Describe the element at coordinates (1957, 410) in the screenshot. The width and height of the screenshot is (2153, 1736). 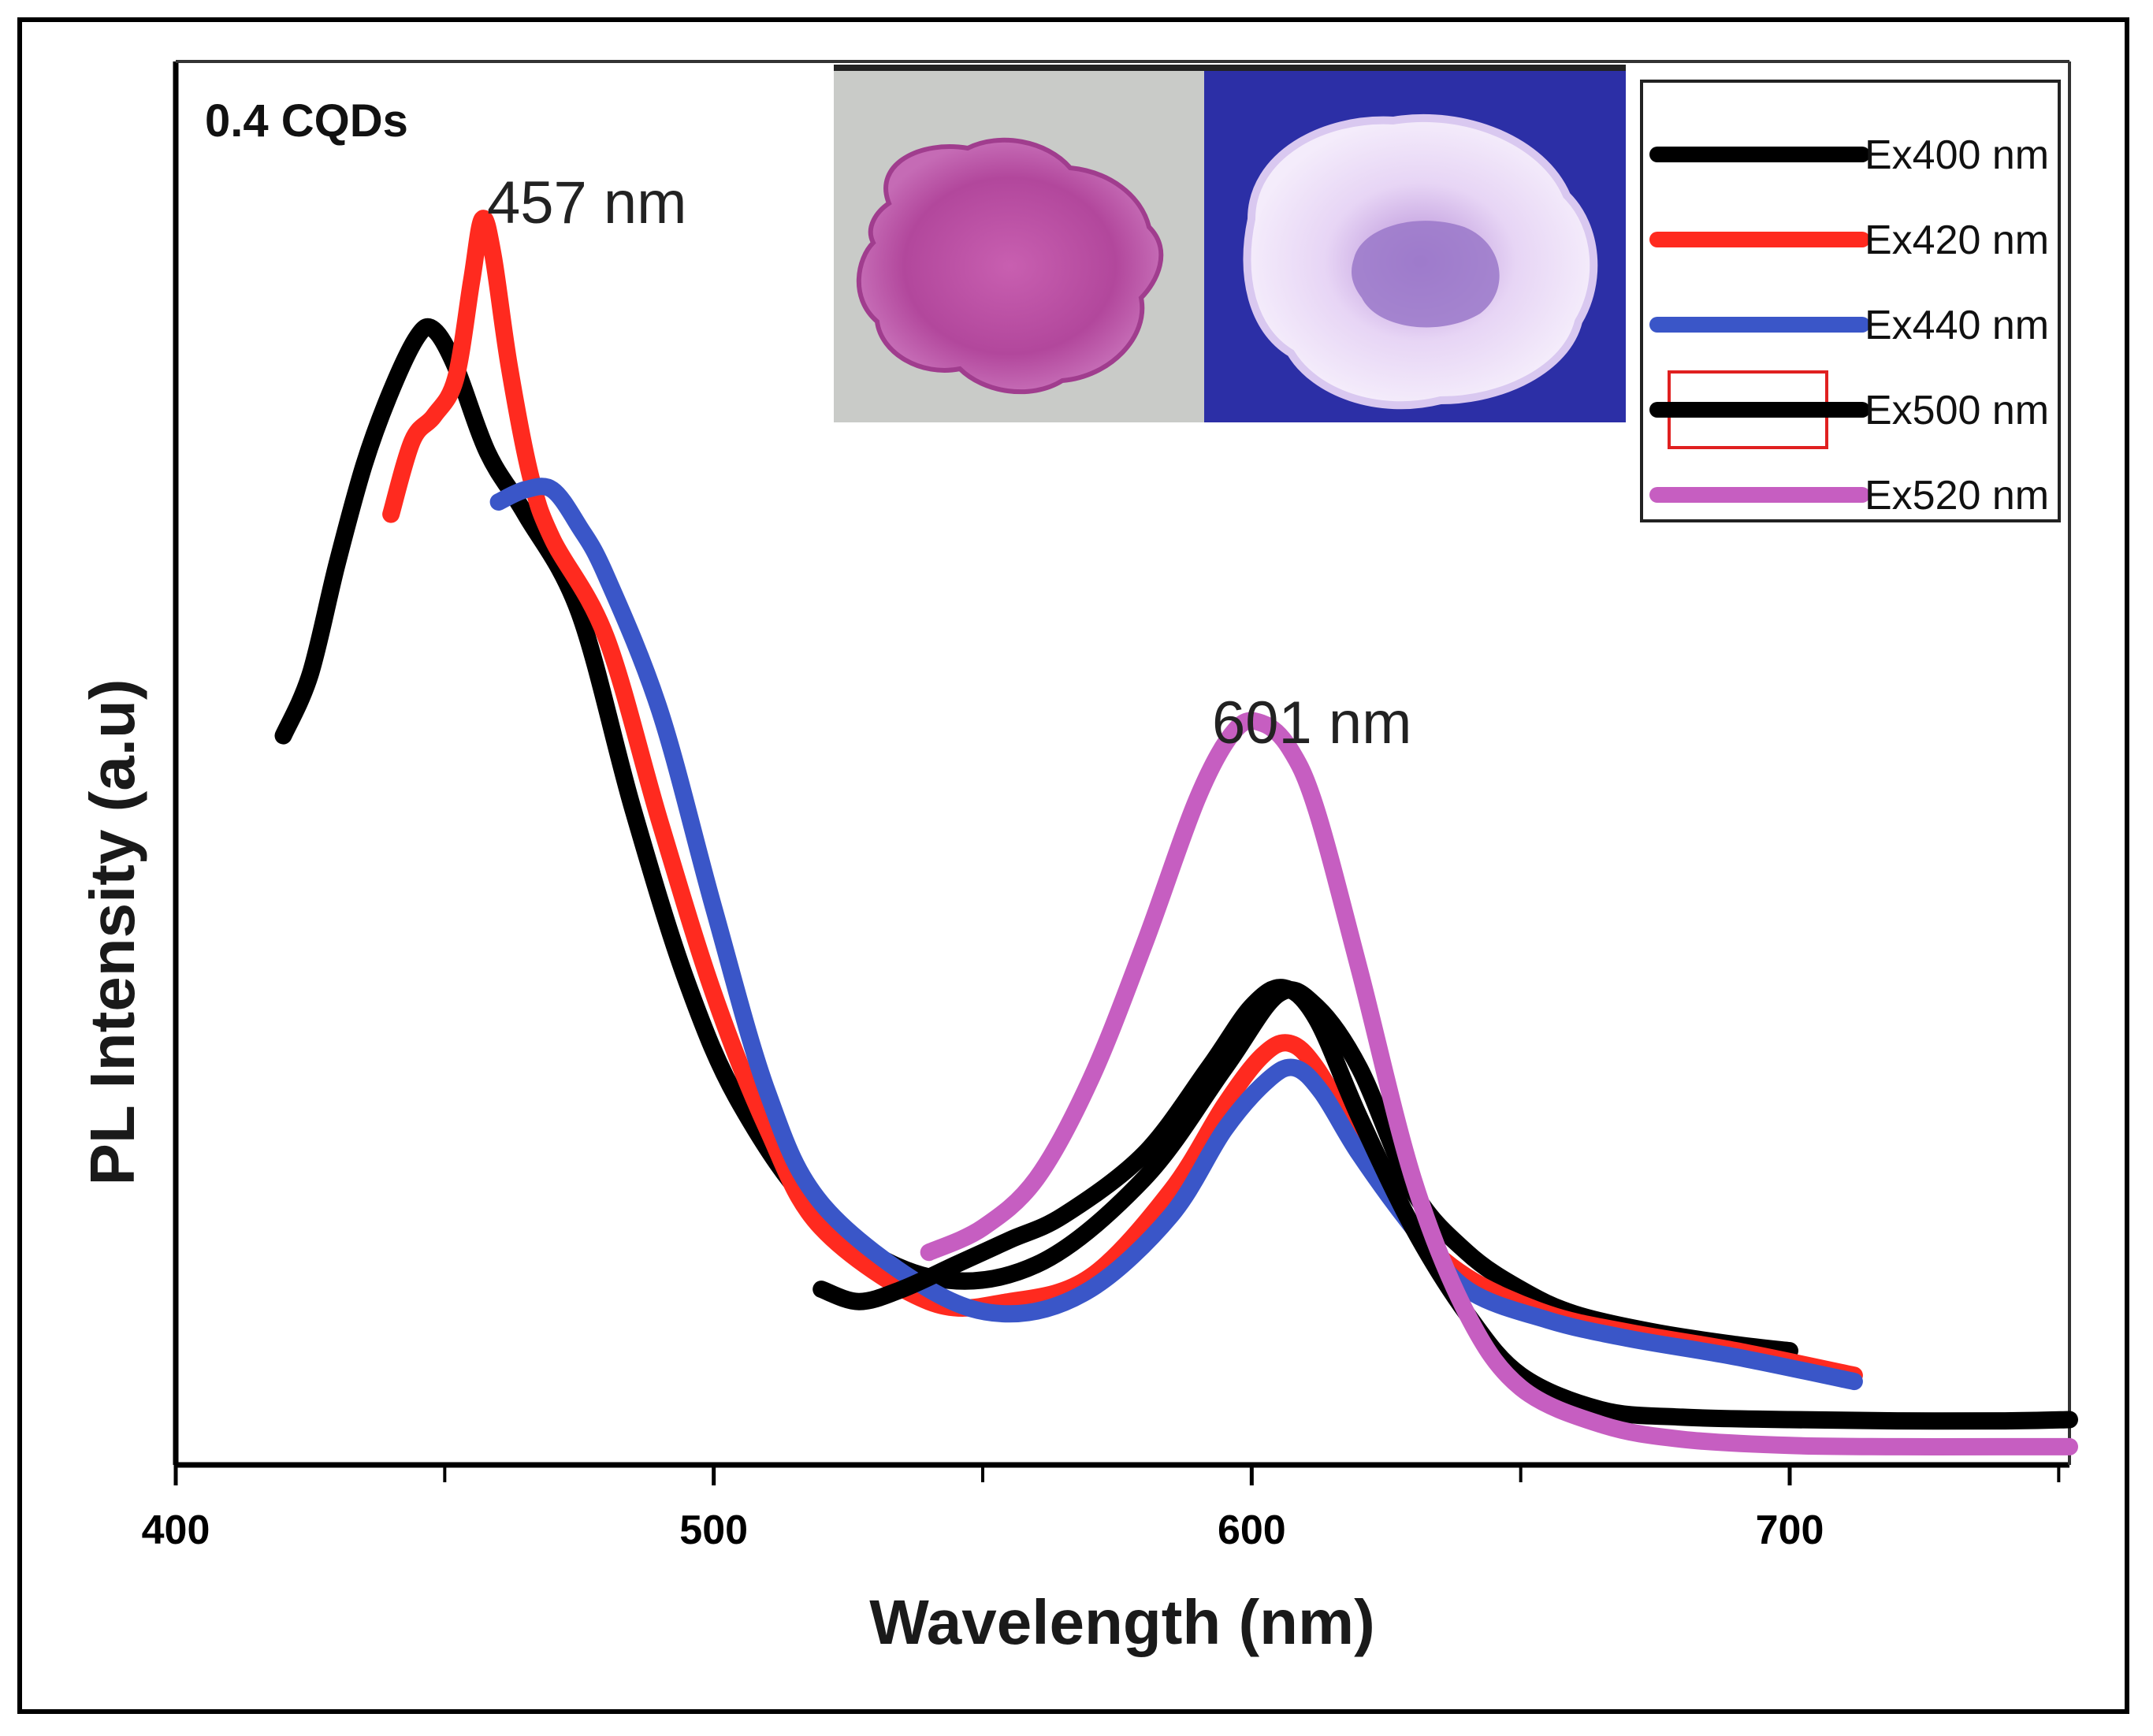
I see `legend-label: Ex500 nm` at that location.